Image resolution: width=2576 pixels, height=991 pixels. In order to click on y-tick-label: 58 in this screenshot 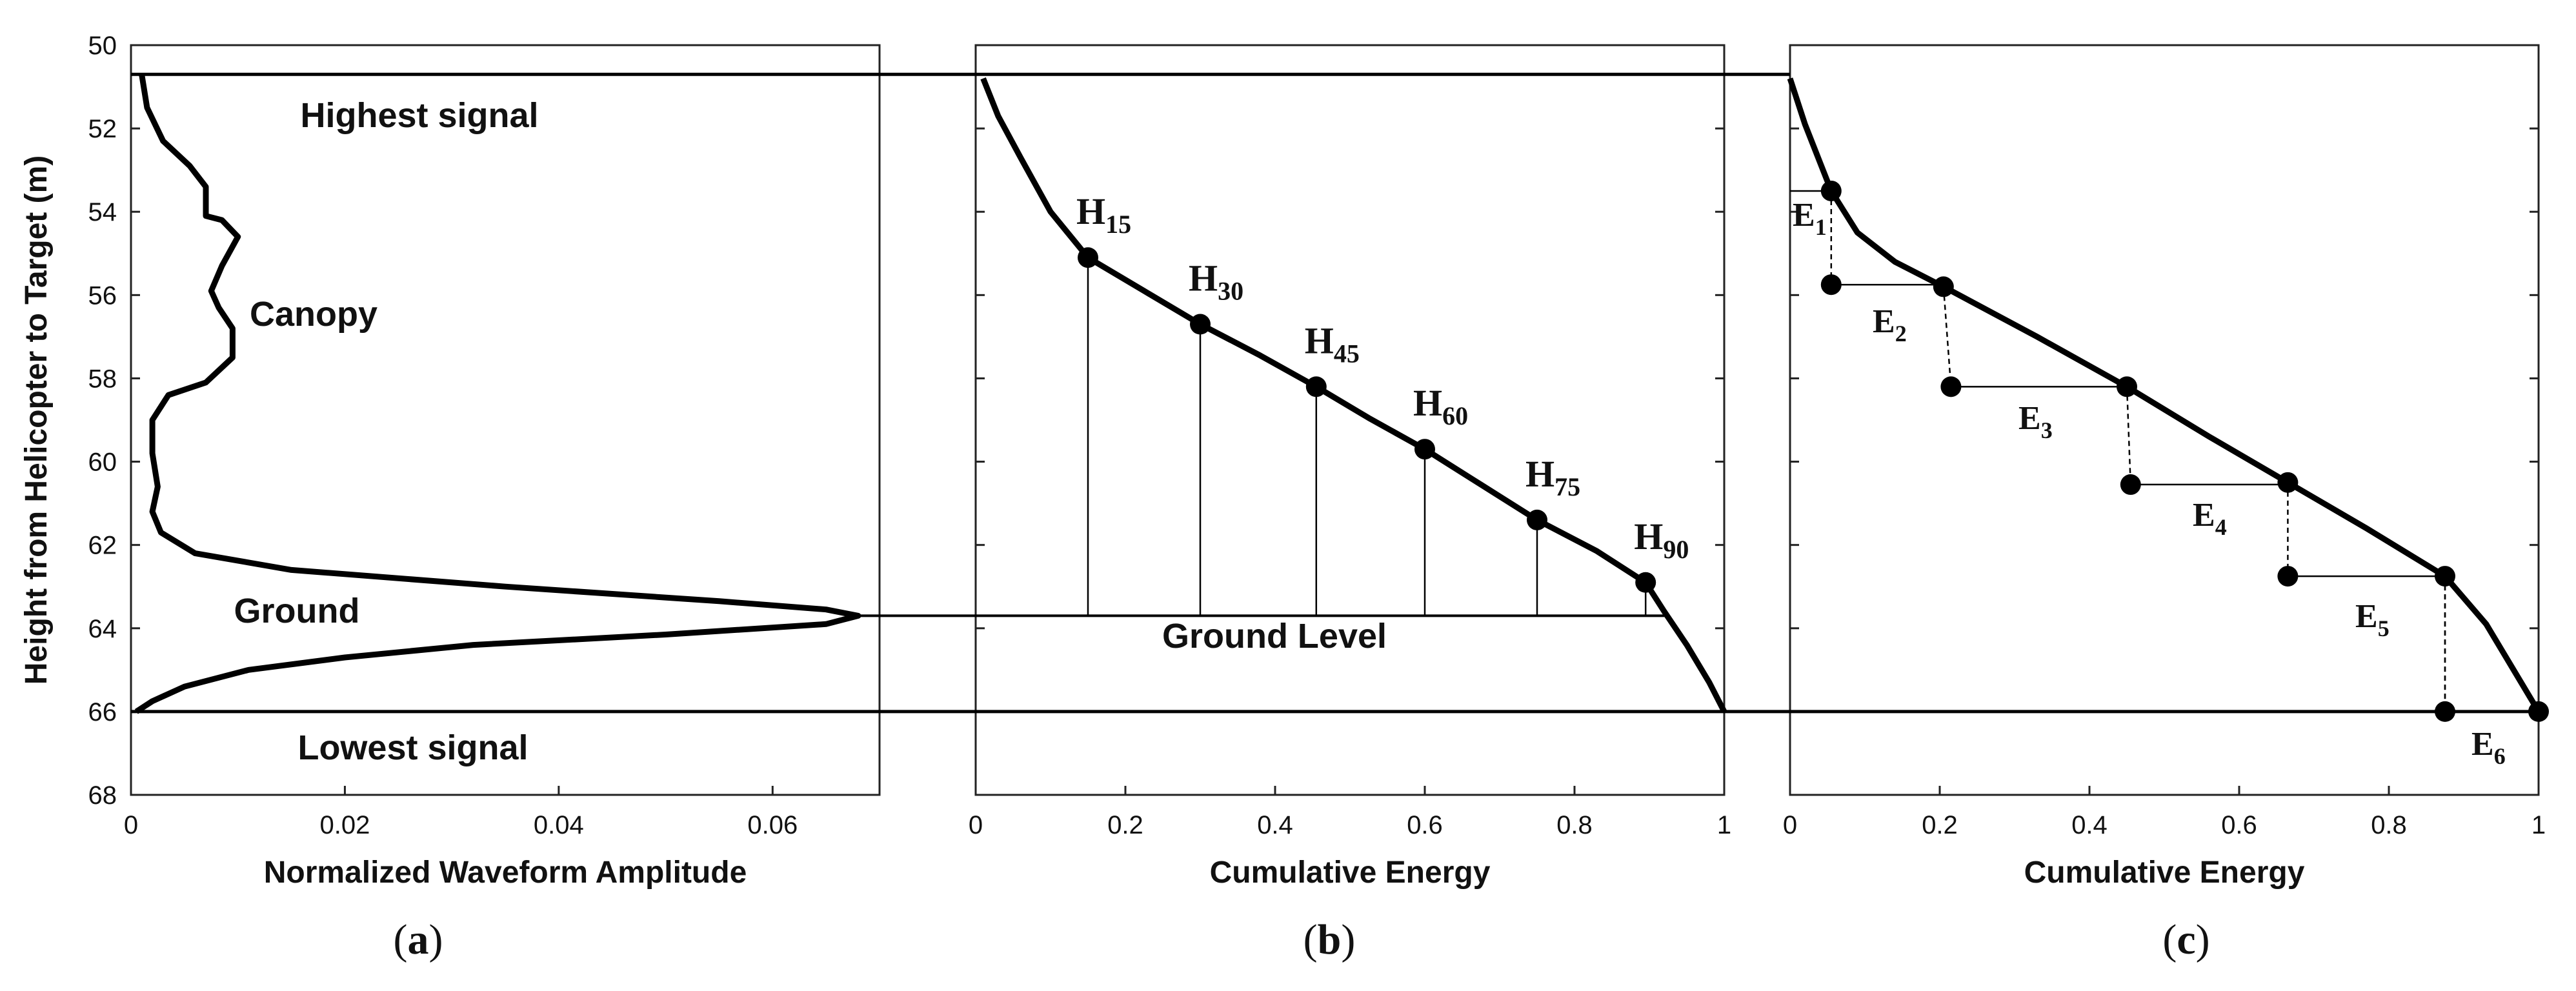, I will do `click(102, 379)`.